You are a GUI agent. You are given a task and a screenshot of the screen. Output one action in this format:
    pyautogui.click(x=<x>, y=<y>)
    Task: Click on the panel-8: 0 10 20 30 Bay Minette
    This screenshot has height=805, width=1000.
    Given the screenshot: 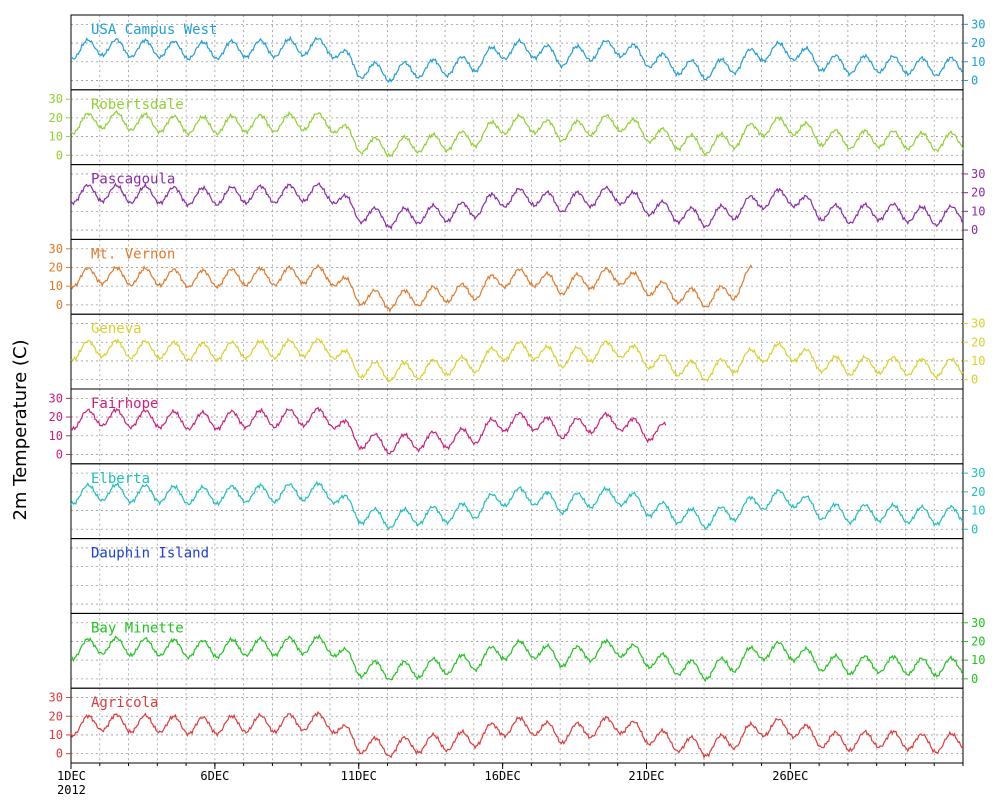 What is the action you would take?
    pyautogui.click(x=527, y=650)
    